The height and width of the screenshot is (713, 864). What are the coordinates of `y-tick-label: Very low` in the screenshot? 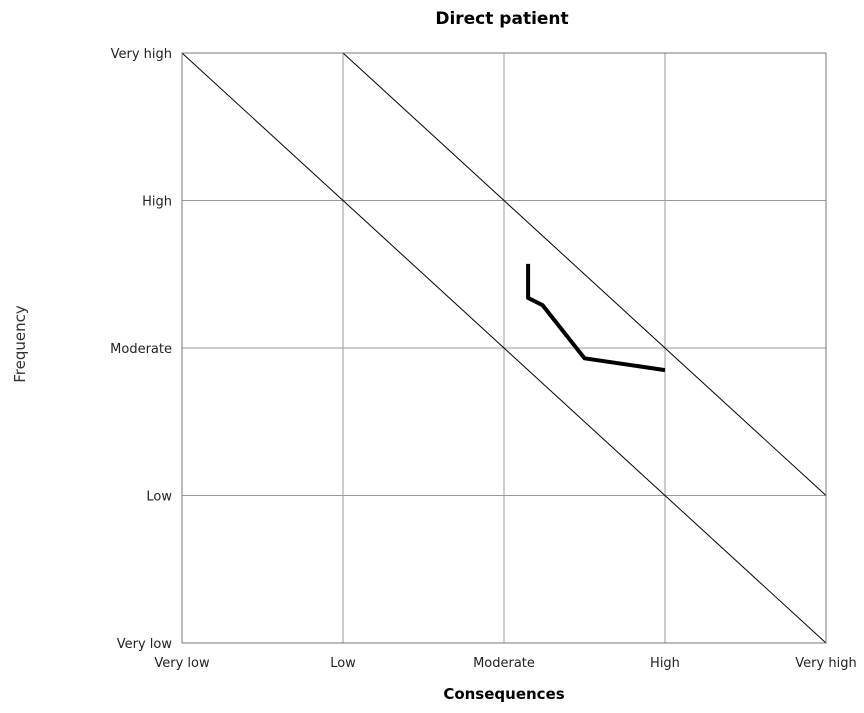 It's located at (145, 644).